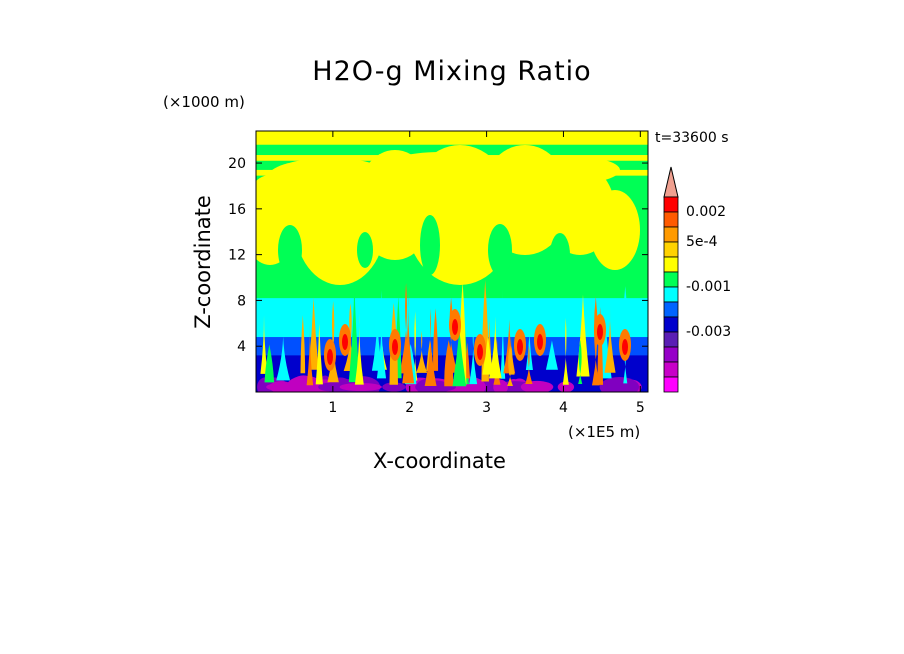  Describe the element at coordinates (237, 256) in the screenshot. I see `y-tick-label: 12` at that location.